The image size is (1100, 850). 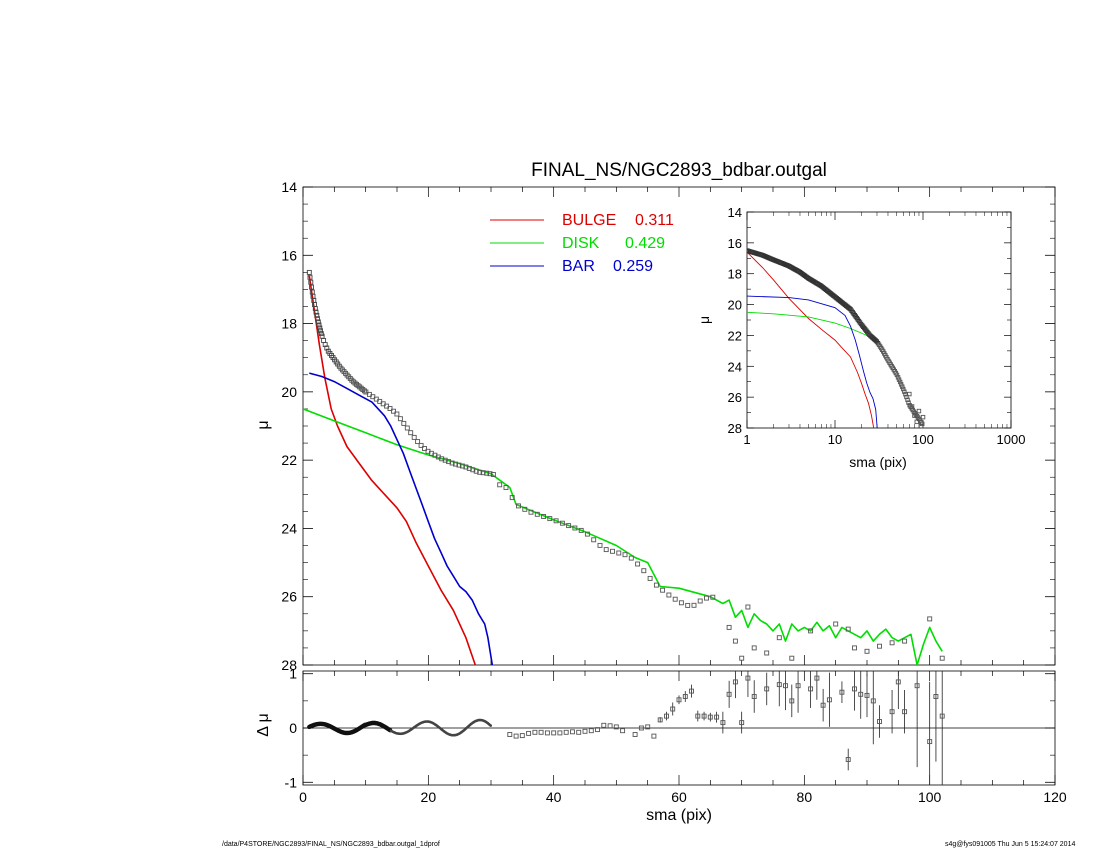 What do you see at coordinates (289, 255) in the screenshot?
I see `main-y-tick-label: 16` at bounding box center [289, 255].